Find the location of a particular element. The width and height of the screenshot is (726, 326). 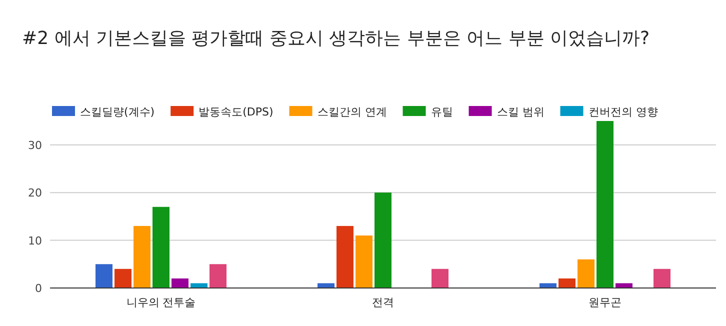

x-tick-label: 원무곤 is located at coordinates (605, 302).